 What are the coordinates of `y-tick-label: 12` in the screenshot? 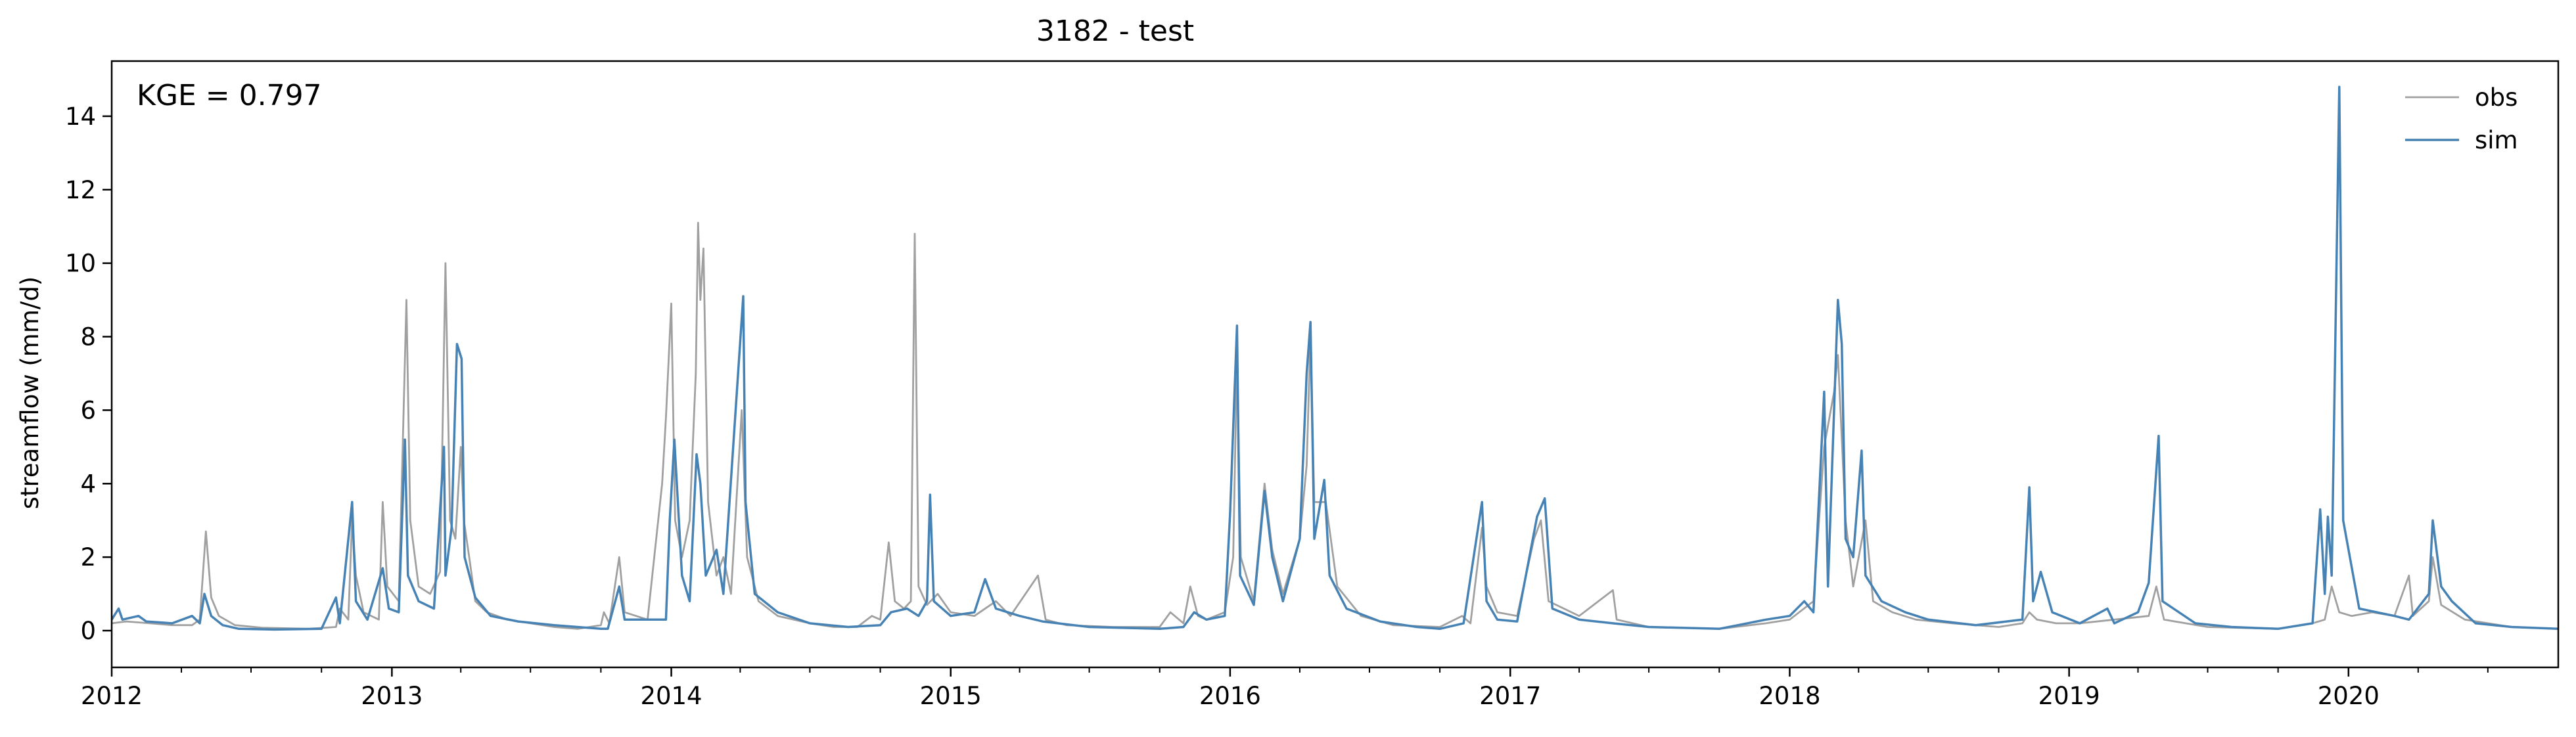 It's located at (81, 190).